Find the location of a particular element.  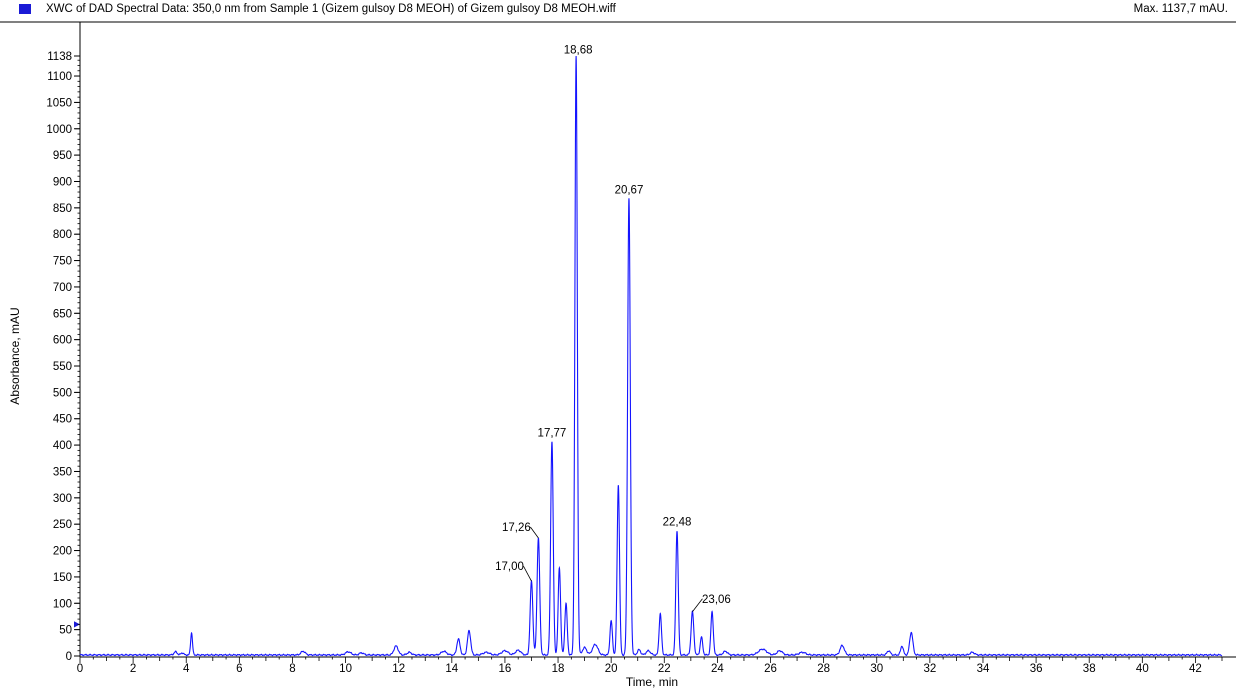

legend-swatch is located at coordinates (25, 9).